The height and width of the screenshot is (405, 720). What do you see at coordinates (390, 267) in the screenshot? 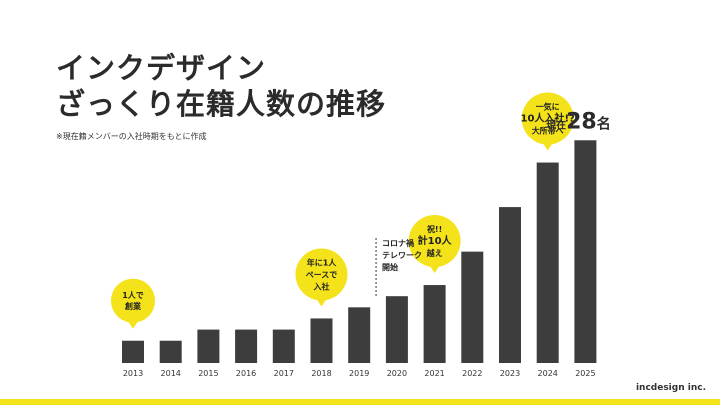
I see `covid-marker-text: 開始` at bounding box center [390, 267].